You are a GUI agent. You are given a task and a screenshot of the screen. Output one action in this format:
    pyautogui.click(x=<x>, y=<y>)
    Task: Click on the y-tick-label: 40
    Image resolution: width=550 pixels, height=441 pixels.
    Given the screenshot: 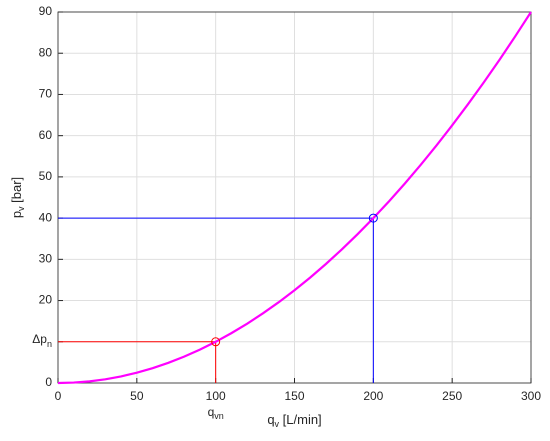 What is the action you would take?
    pyautogui.click(x=46, y=217)
    